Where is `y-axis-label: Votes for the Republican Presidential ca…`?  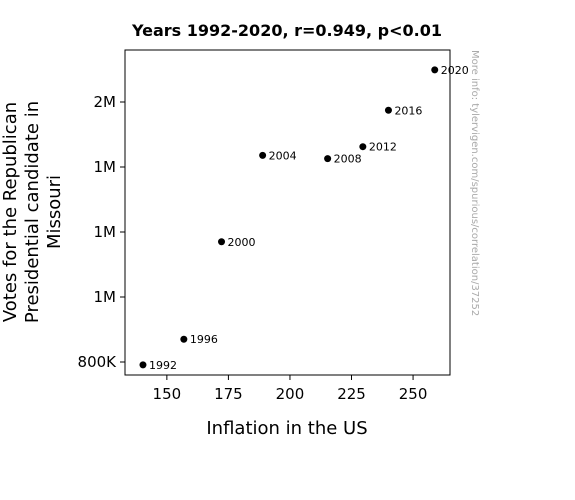
y-axis-label: Votes for the Republican Presidential ca… is located at coordinates (32, 212).